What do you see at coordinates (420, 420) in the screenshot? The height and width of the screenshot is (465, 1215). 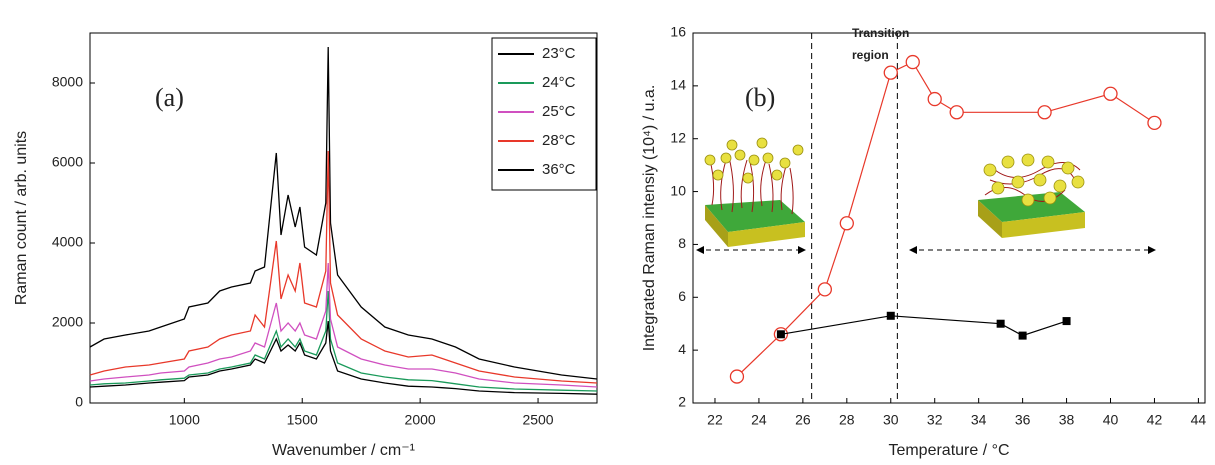 I see `x-tick-label: 2000` at bounding box center [420, 420].